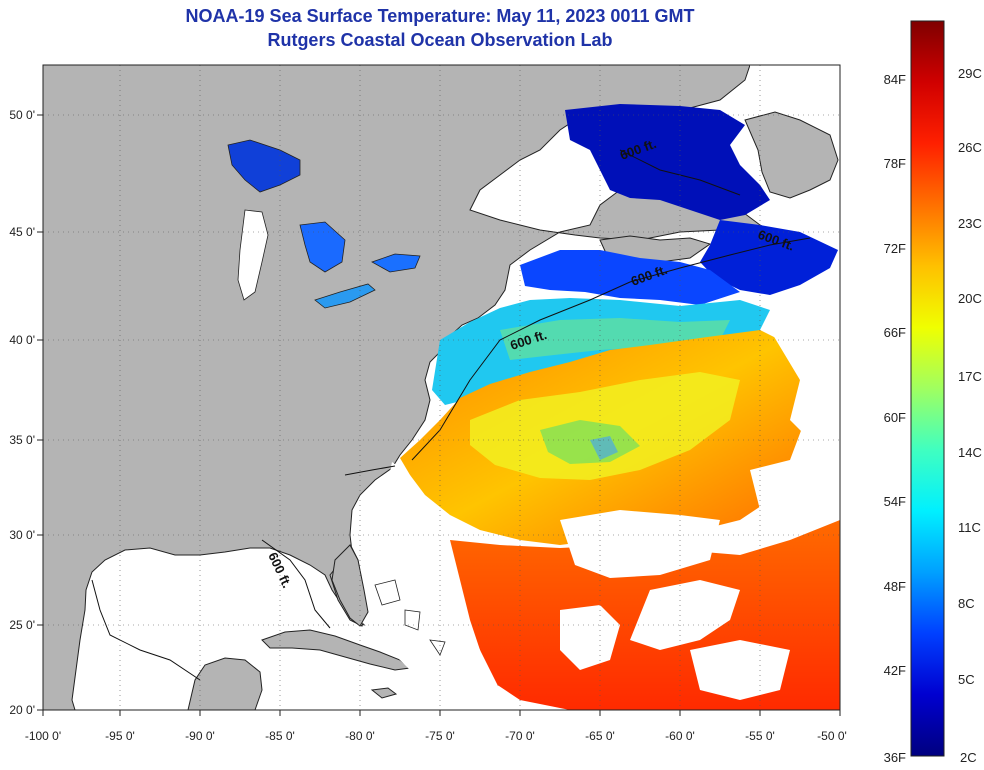  What do you see at coordinates (22, 625) in the screenshot?
I see `lat-tick-label: 25 0'` at bounding box center [22, 625].